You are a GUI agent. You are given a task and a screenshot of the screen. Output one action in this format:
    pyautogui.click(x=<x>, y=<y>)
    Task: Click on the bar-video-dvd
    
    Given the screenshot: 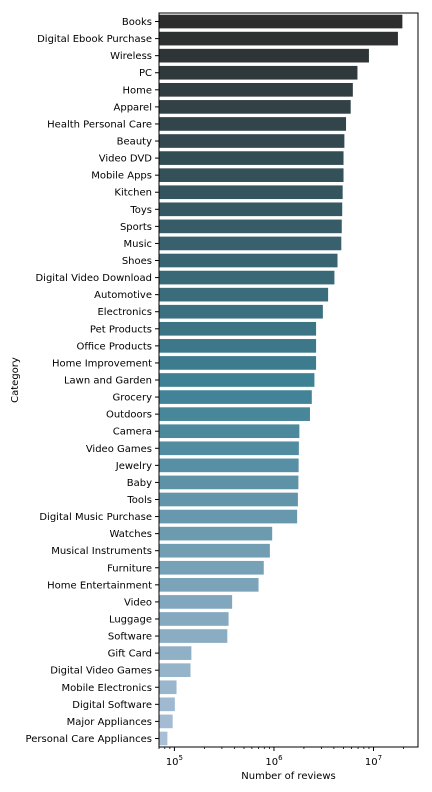 What is the action you would take?
    pyautogui.click(x=251, y=158)
    